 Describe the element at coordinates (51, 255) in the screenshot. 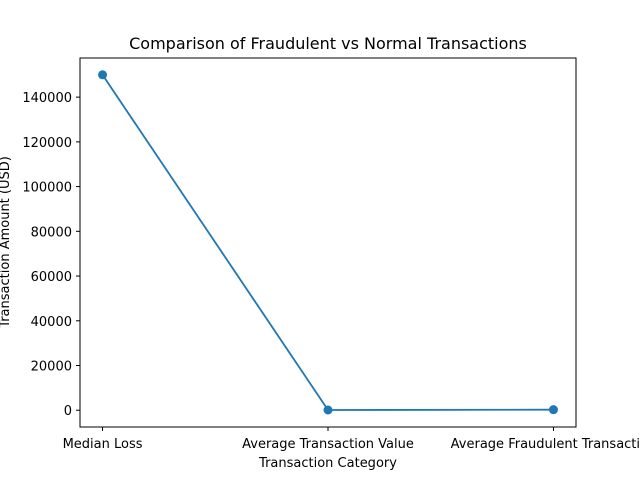

I see `y-axis-ticks: 0 20000 40000 60000 80000 100000 120000 140000` at that location.